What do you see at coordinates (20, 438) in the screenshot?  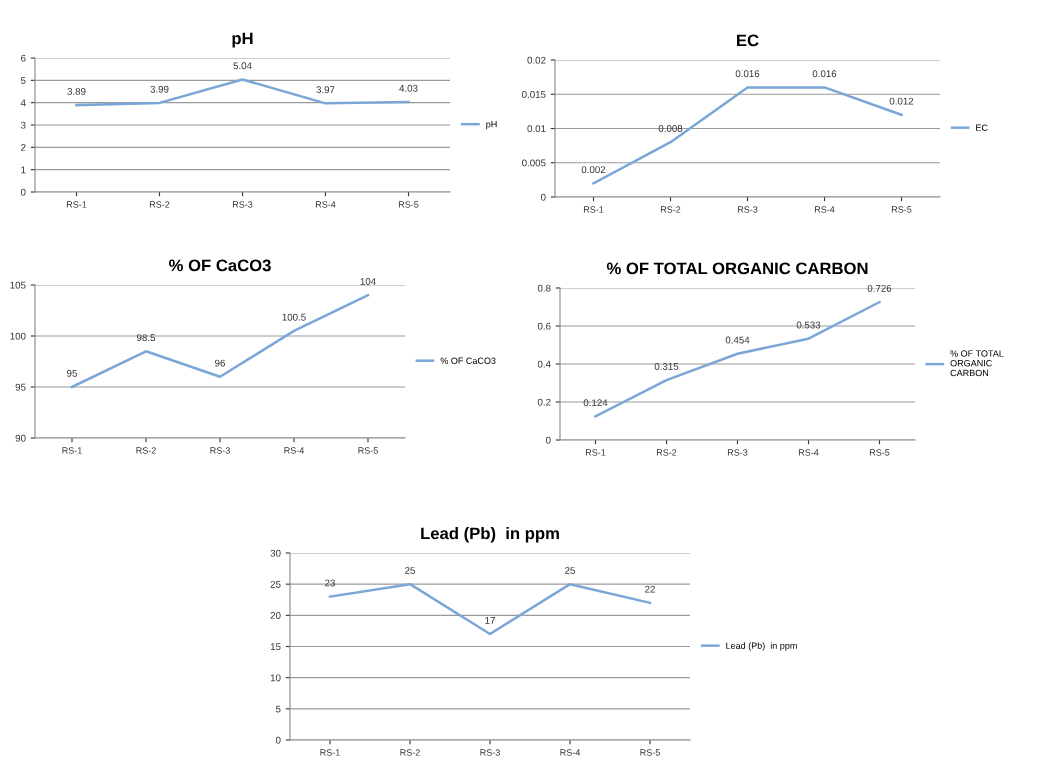 I see `y-tick-label: 90` at bounding box center [20, 438].